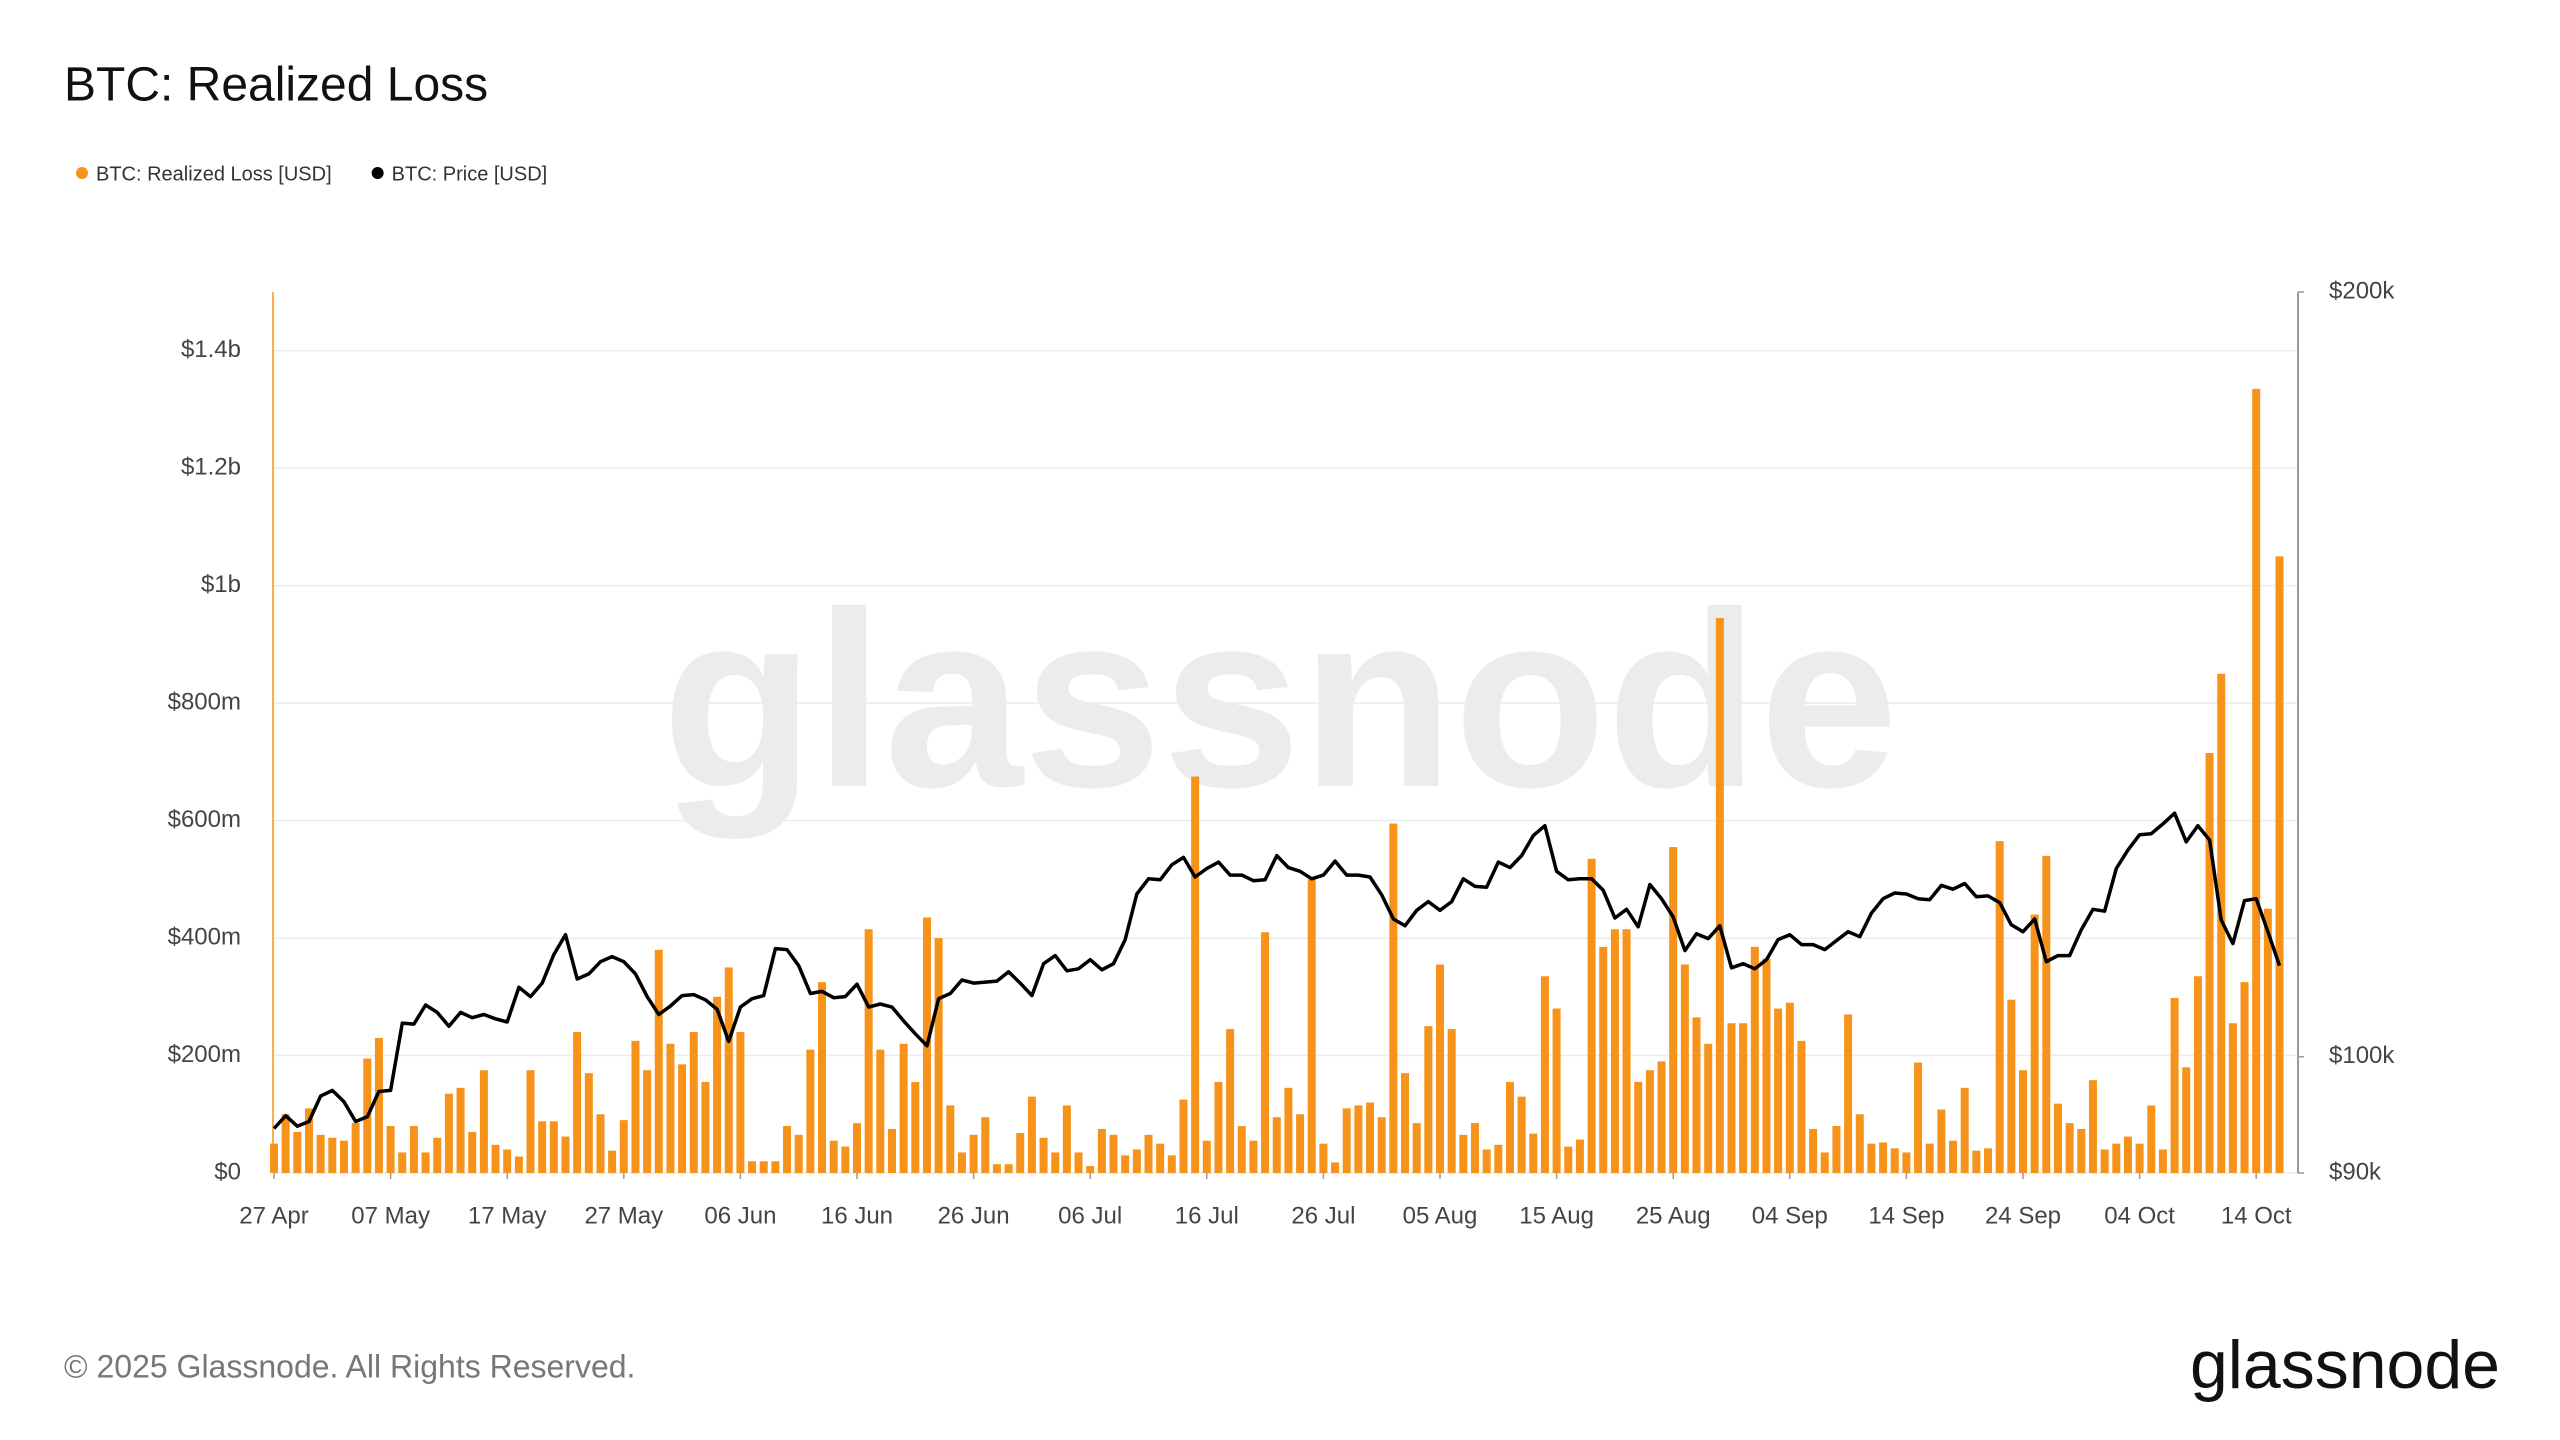 This screenshot has height=1440, width=2560. What do you see at coordinates (2345, 1365) in the screenshot?
I see `brand-logo: glassnode` at bounding box center [2345, 1365].